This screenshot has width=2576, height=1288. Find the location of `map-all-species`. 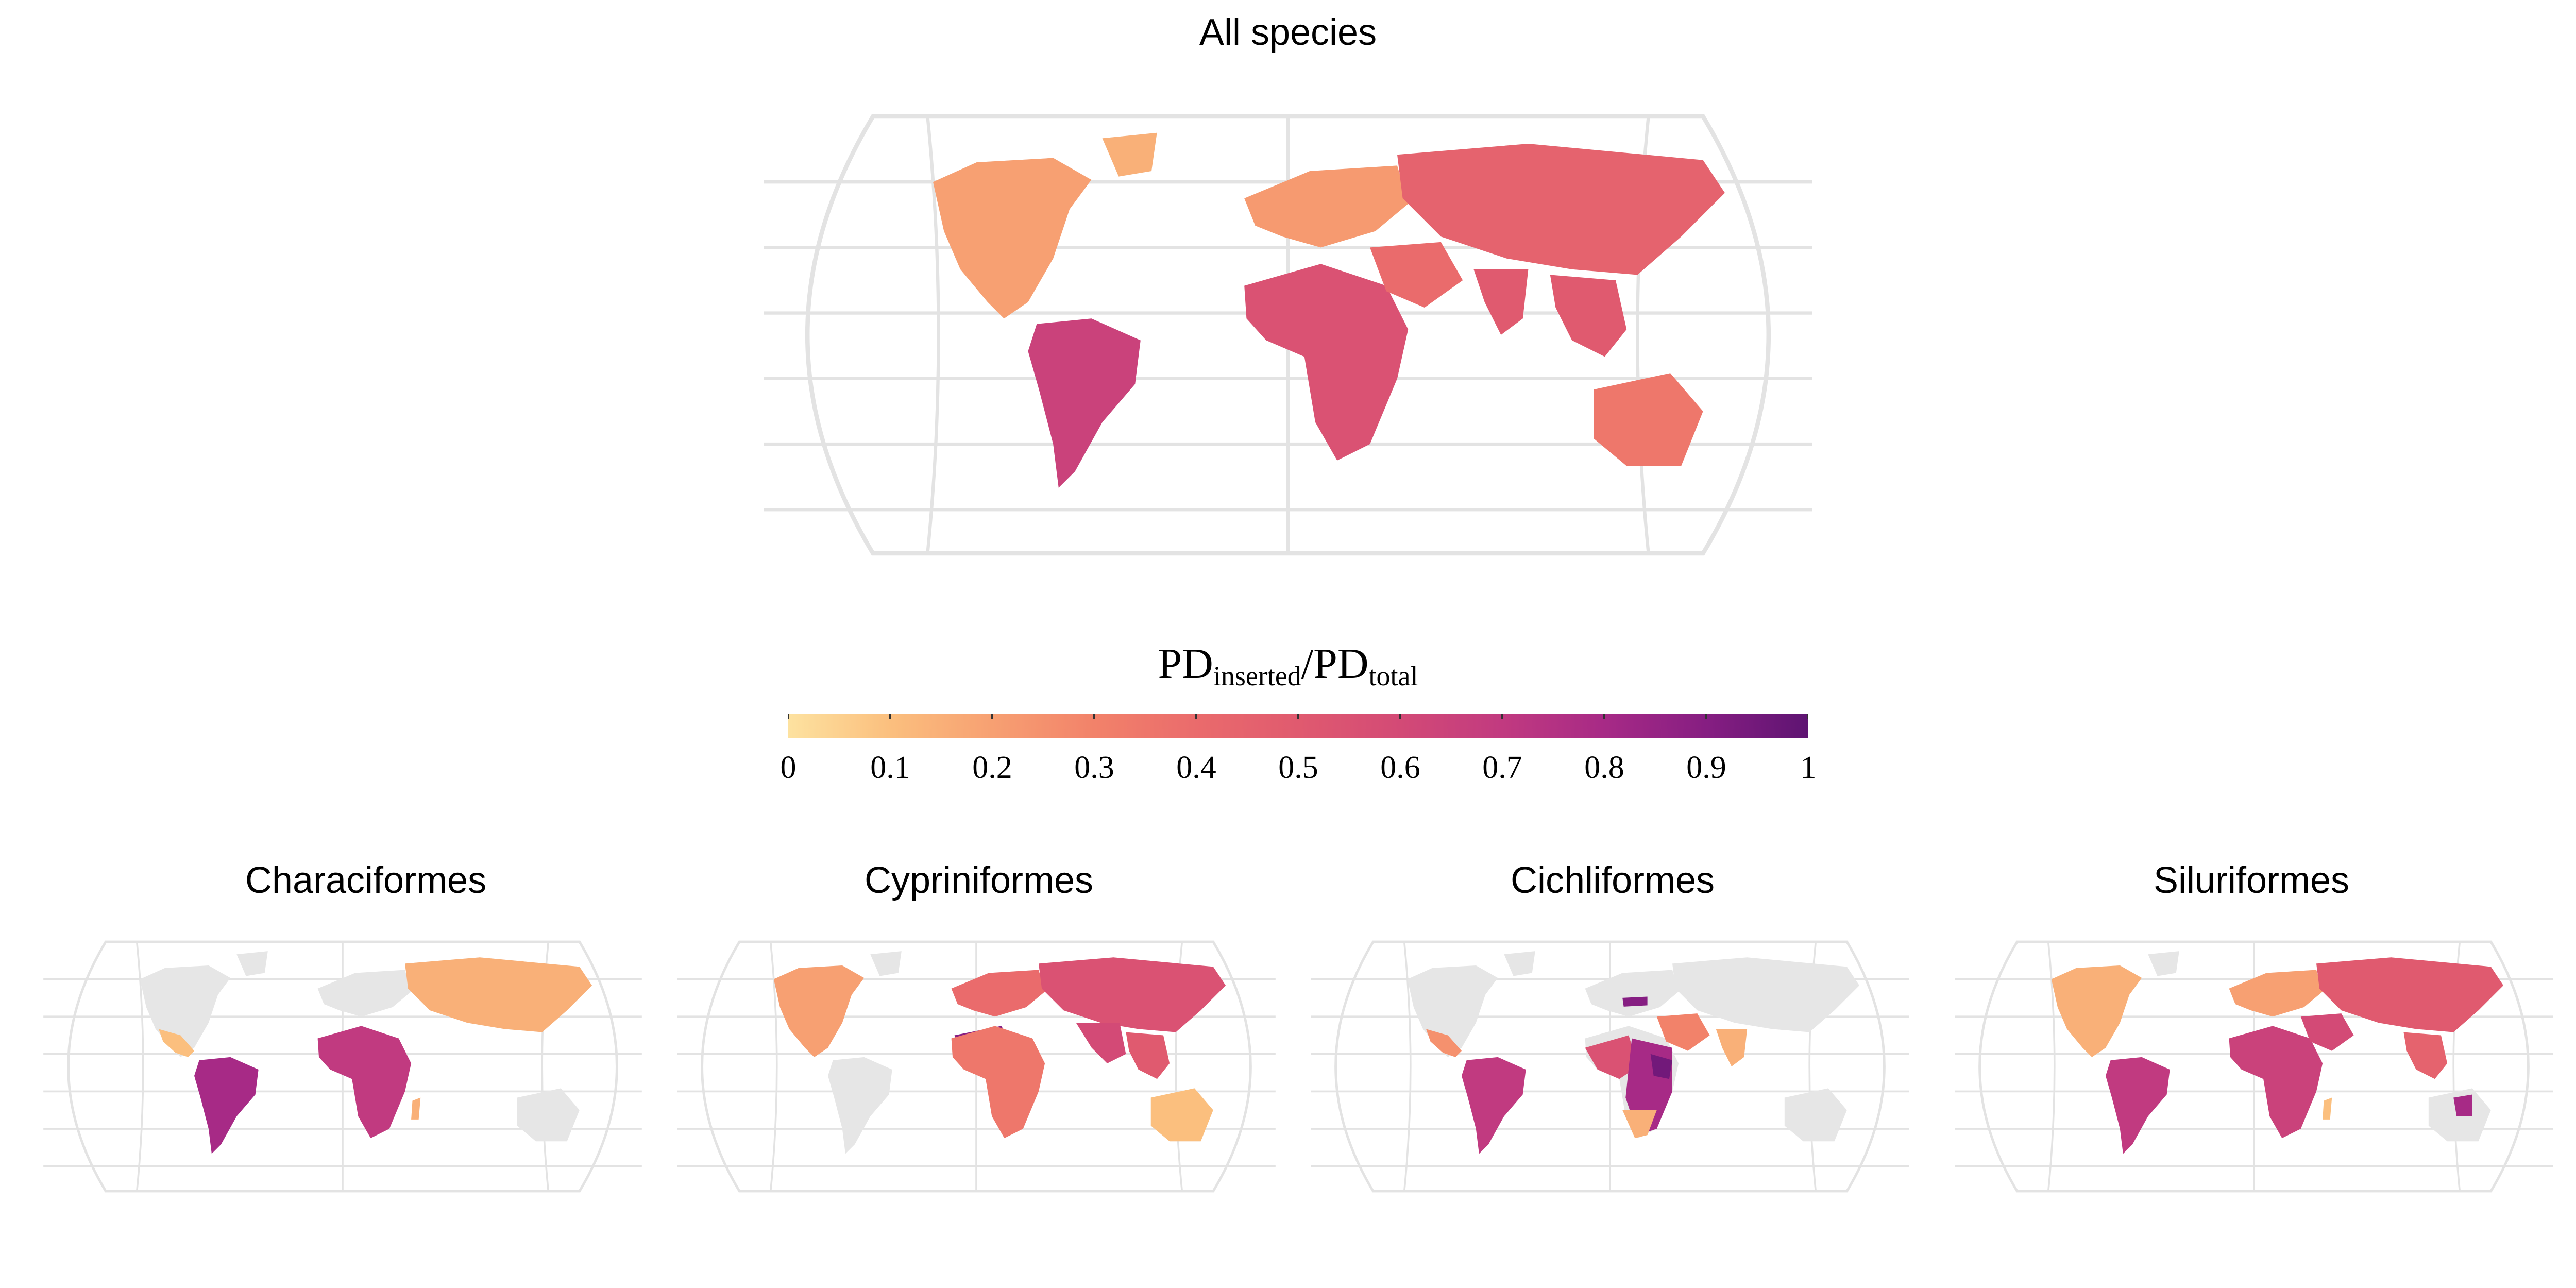

map-all-species is located at coordinates (1288, 335).